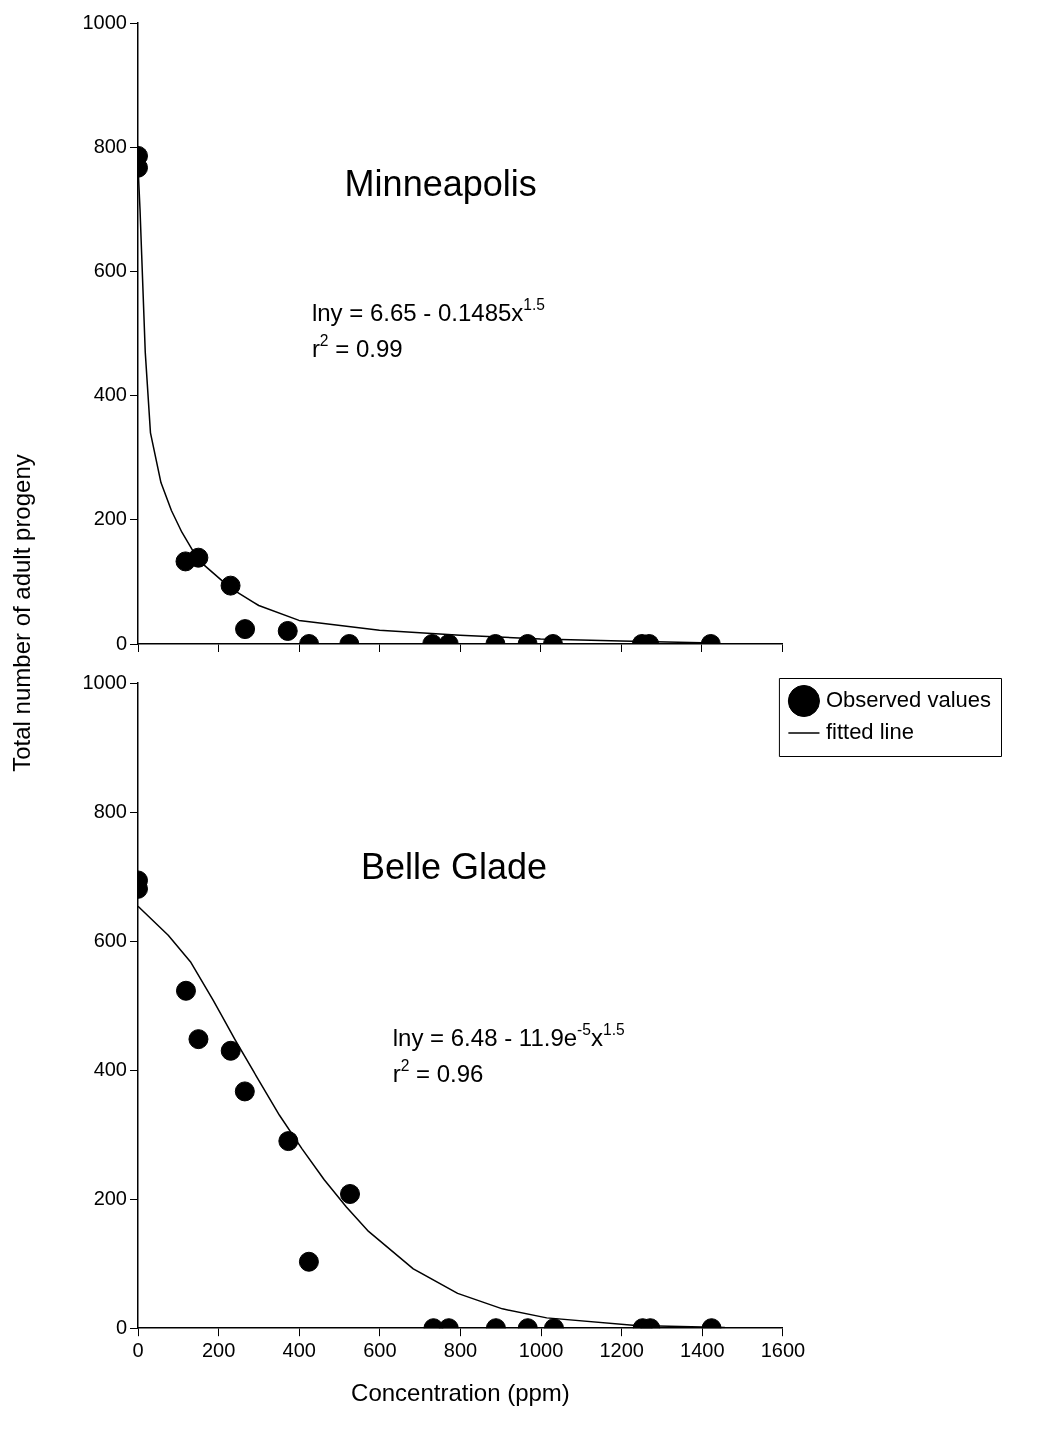  I want to click on x-tick-label: 1000, so click(541, 1349).